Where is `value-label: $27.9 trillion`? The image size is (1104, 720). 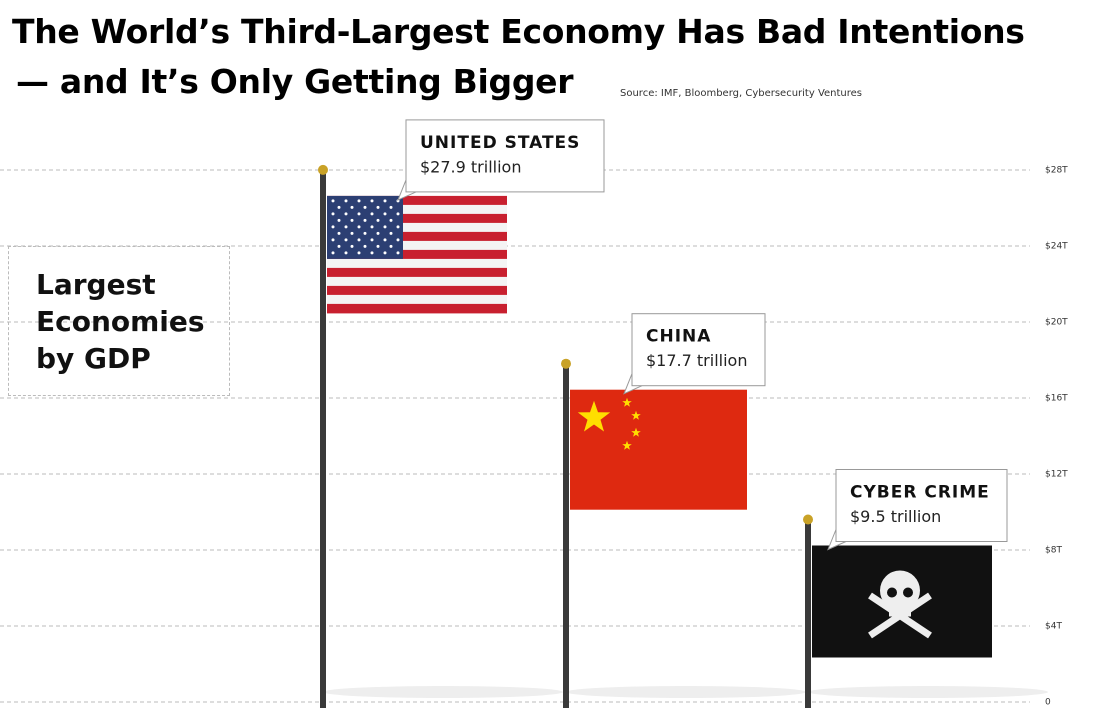 value-label: $27.9 trillion is located at coordinates (470, 166).